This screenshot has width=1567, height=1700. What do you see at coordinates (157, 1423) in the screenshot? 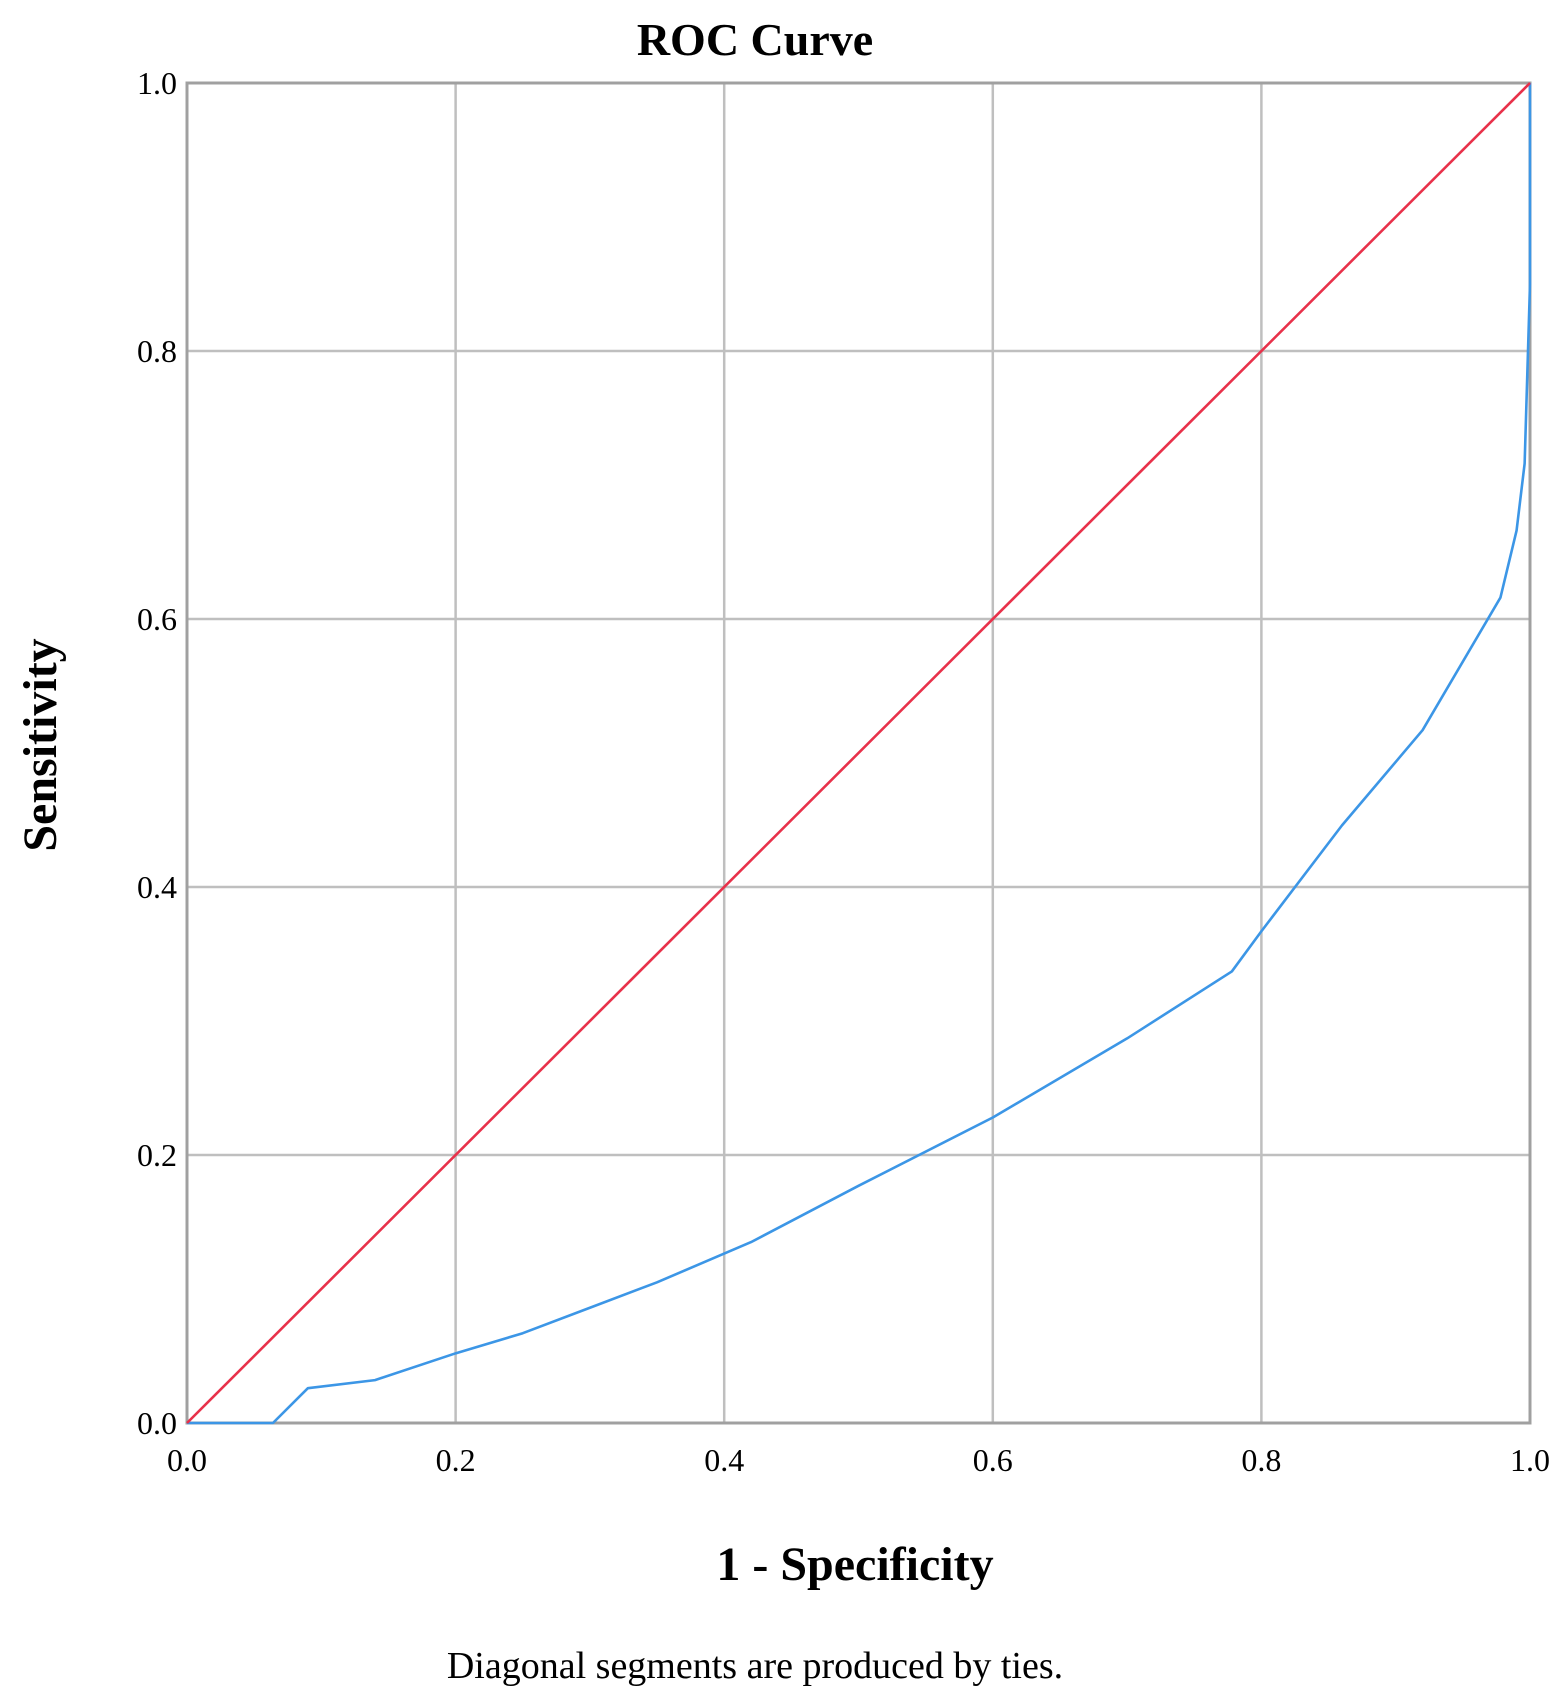
I see `y-tick-label-0: 0.0` at bounding box center [157, 1423].